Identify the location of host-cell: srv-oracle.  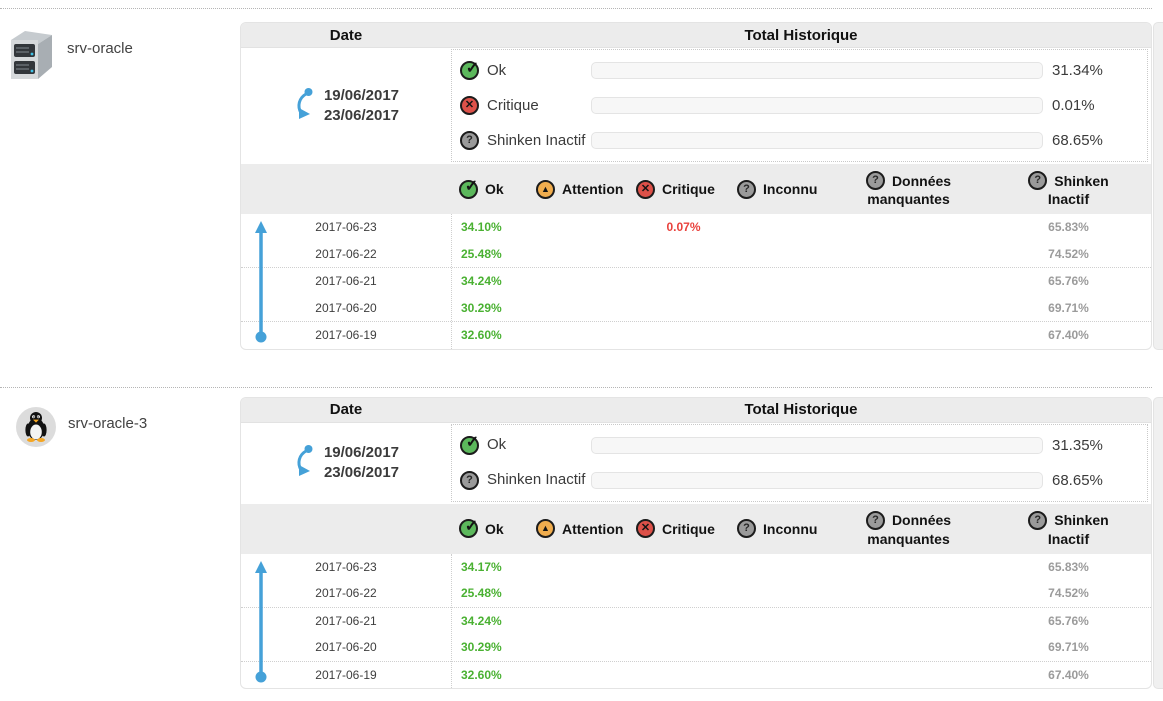
(120, 54).